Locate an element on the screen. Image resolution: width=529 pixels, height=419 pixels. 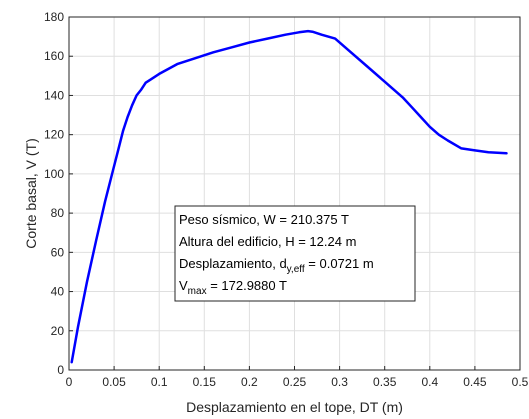
y-tick-label: 100 is located at coordinates (54, 174).